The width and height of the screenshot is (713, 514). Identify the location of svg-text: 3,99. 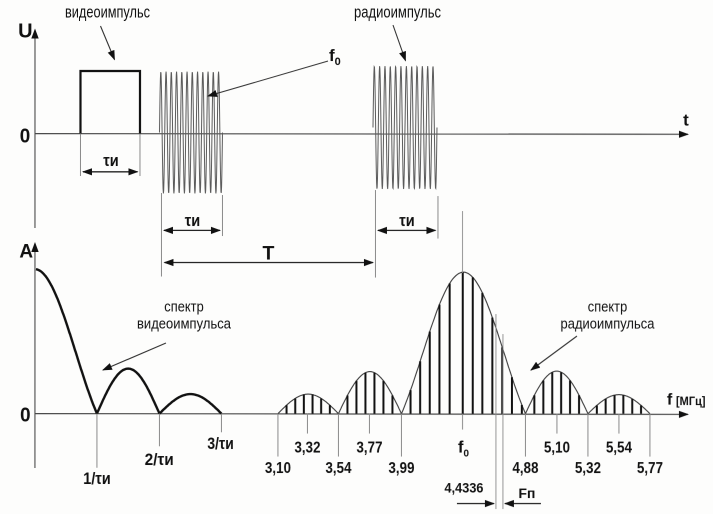
(401, 468).